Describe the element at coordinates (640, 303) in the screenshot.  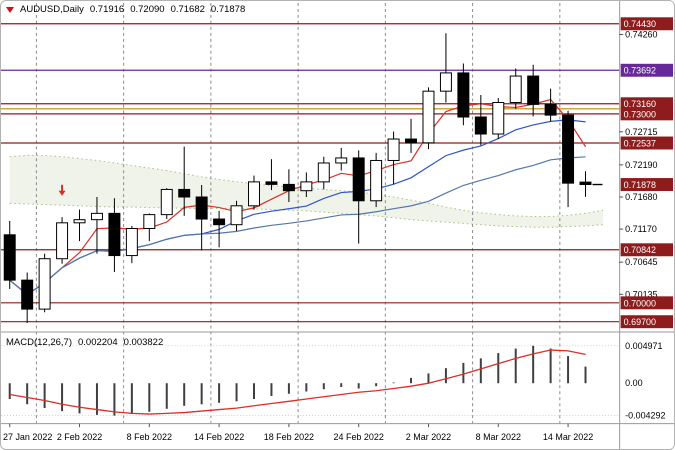
I see `level-price-box-label: 0.70000` at that location.